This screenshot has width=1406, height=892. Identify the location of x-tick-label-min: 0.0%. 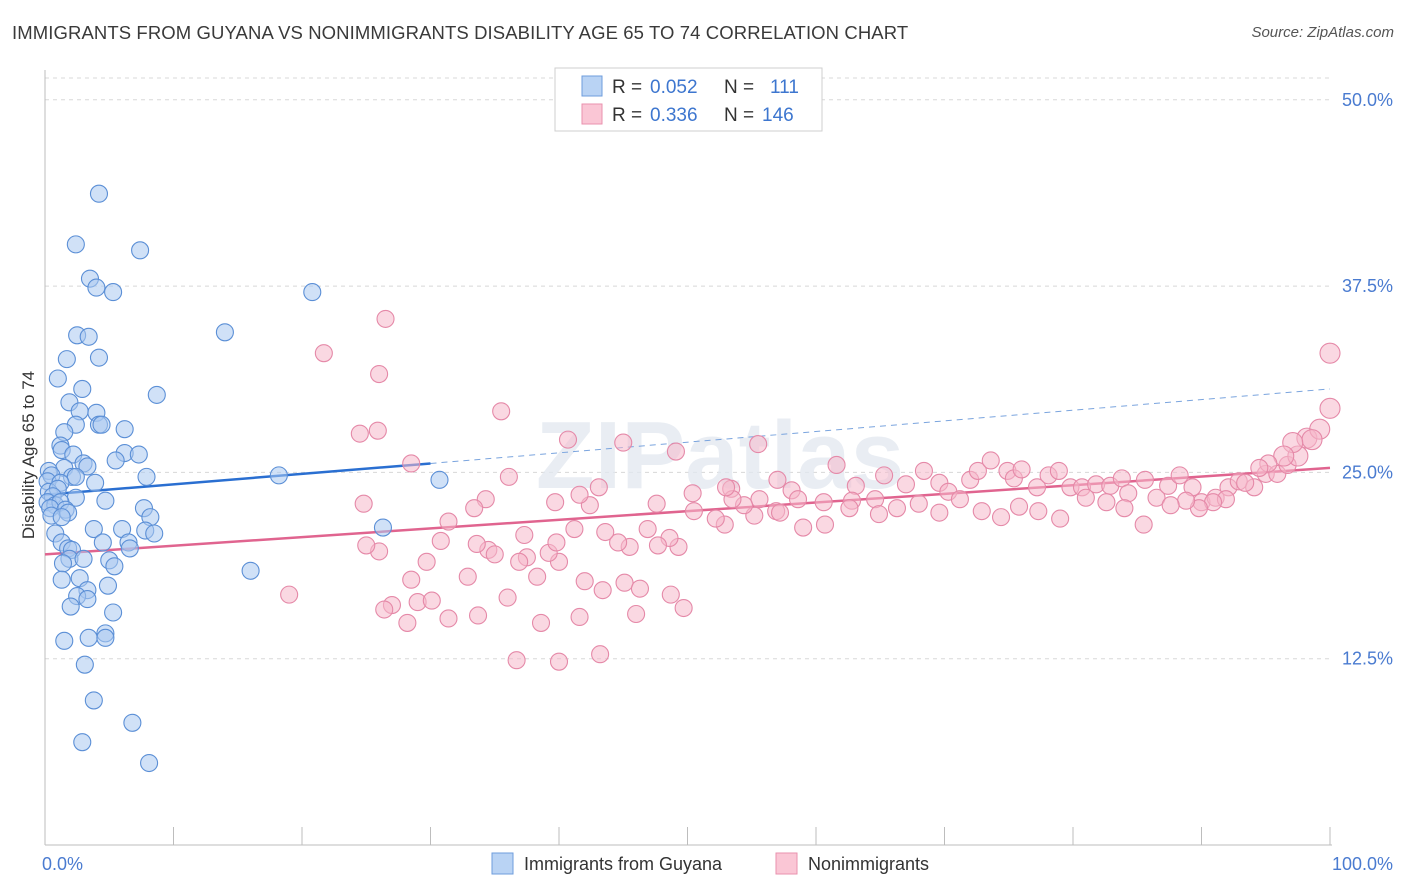
(62, 864).